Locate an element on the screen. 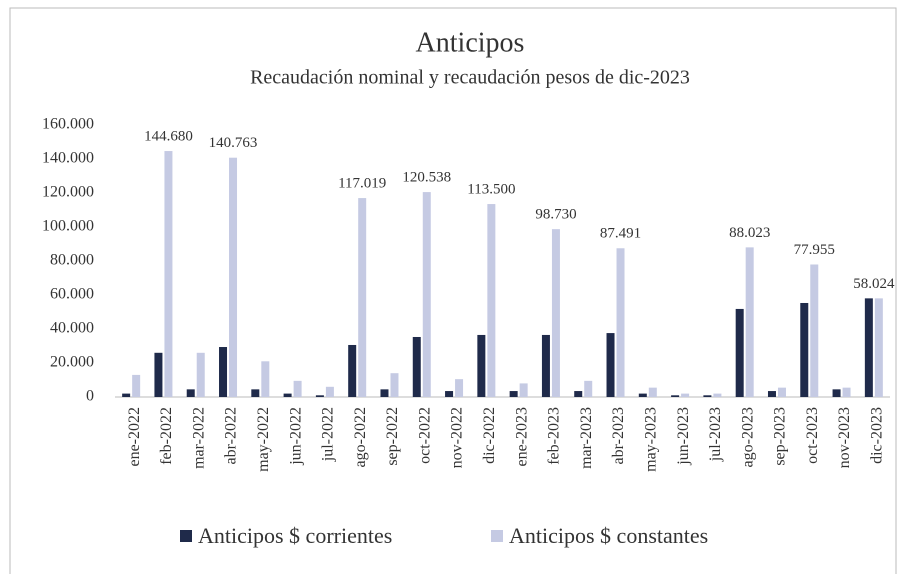 Image resolution: width=905 pixels, height=579 pixels. data-label: 144.680 is located at coordinates (168, 136).